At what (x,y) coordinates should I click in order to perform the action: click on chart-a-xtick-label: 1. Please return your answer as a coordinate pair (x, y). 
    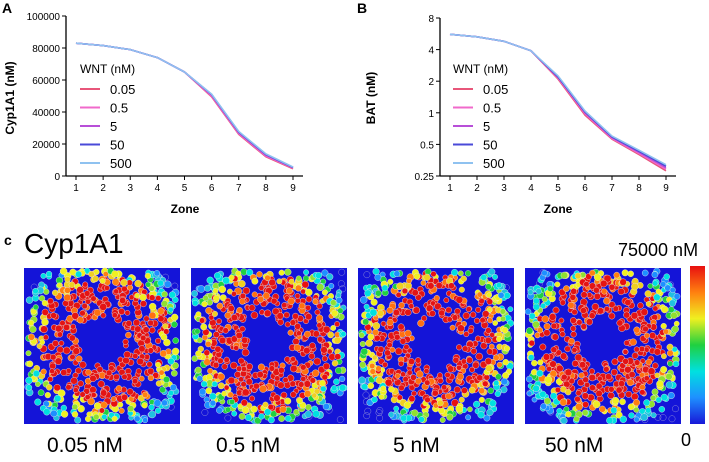
    Looking at the image, I should click on (76, 188).